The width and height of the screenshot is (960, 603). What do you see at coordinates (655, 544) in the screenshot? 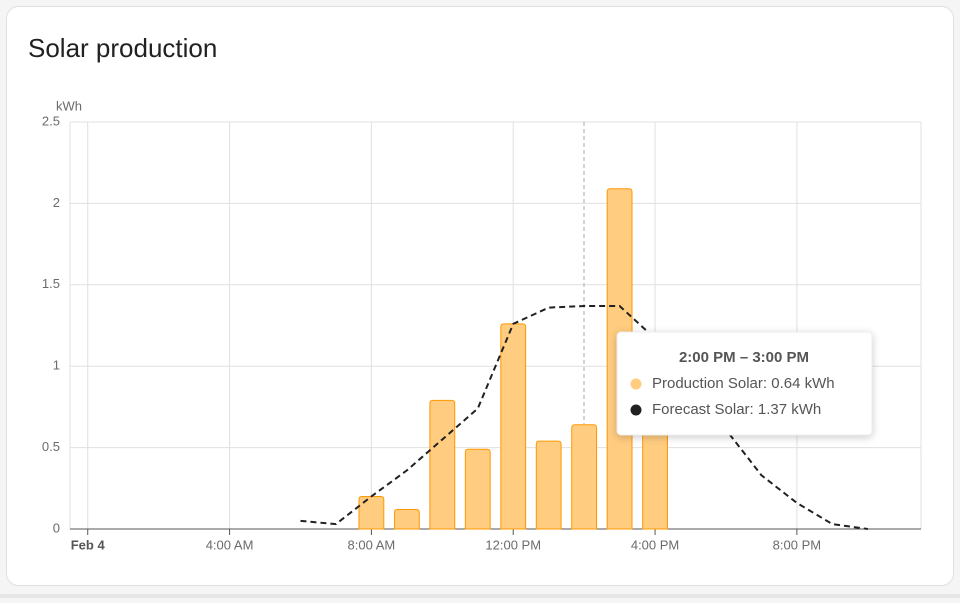
I see `x-tick-label: 4:00 PM` at bounding box center [655, 544].